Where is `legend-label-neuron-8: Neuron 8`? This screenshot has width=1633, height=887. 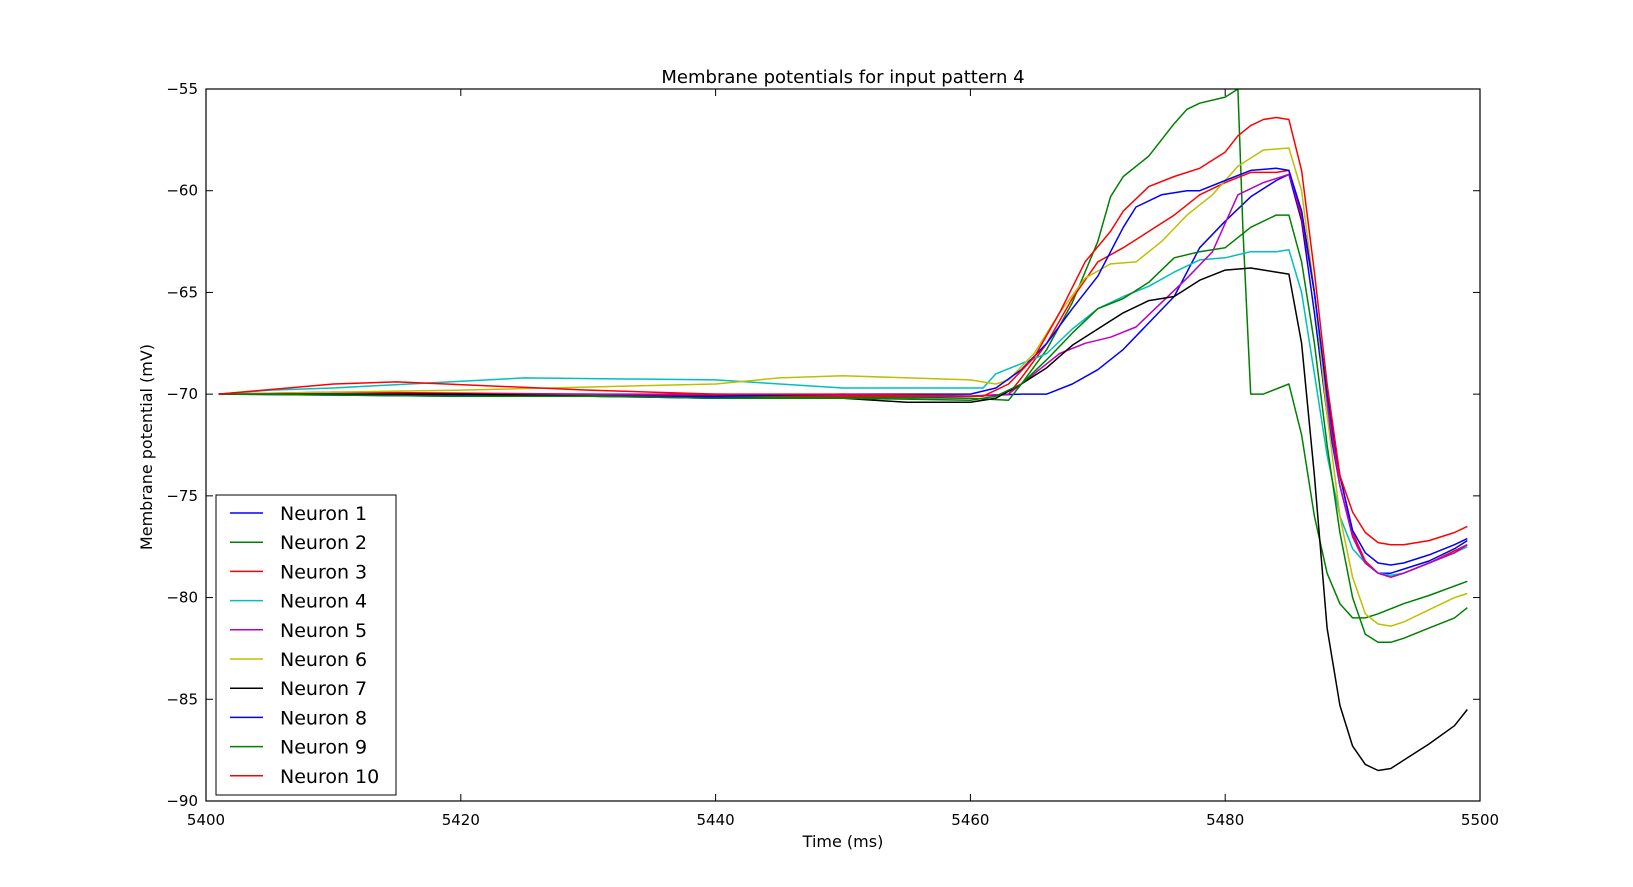
legend-label-neuron-8: Neuron 8 is located at coordinates (323, 718).